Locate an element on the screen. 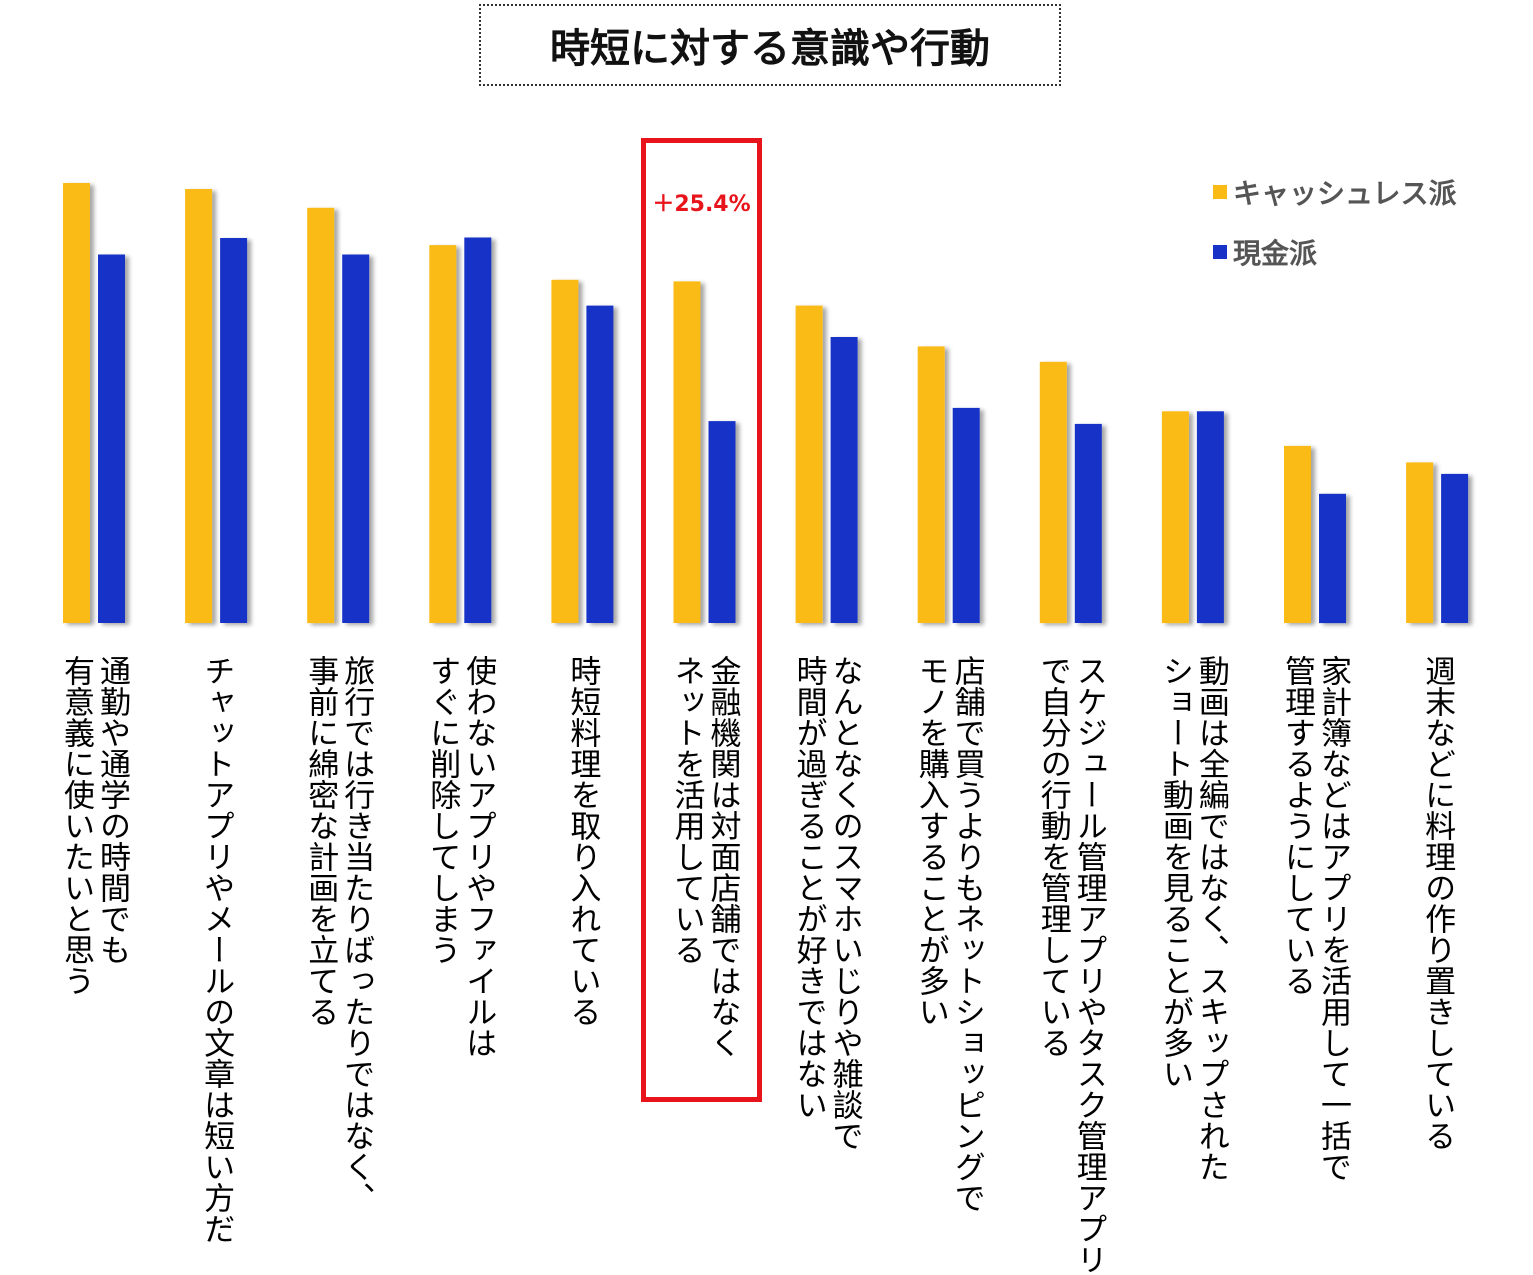 This screenshot has width=1533, height=1275. category-label-7: なんとなくのスマホいじりや雑談で 時間が過ぎることが好きではない is located at coordinates (826, 903).